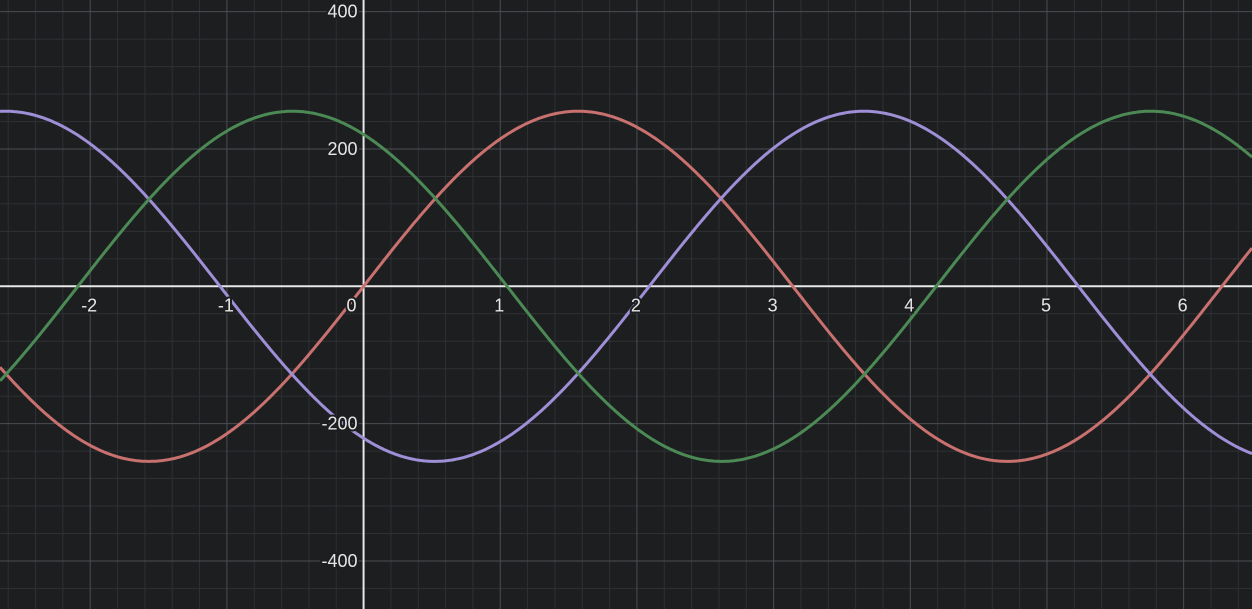  Describe the element at coordinates (499, 305) in the screenshot. I see `x-tick-label: 1` at that location.